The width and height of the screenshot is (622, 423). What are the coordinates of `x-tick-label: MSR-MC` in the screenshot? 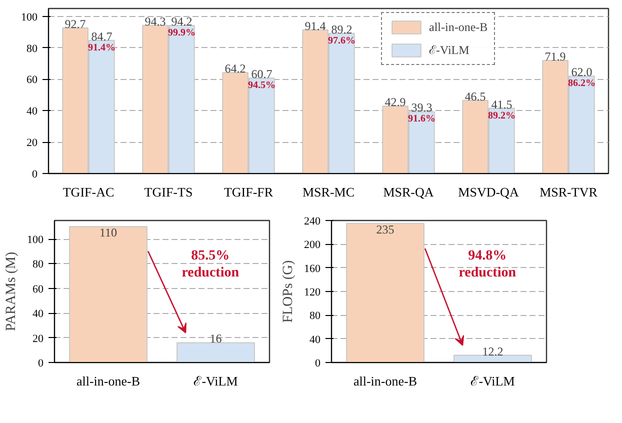 It's located at (328, 192).